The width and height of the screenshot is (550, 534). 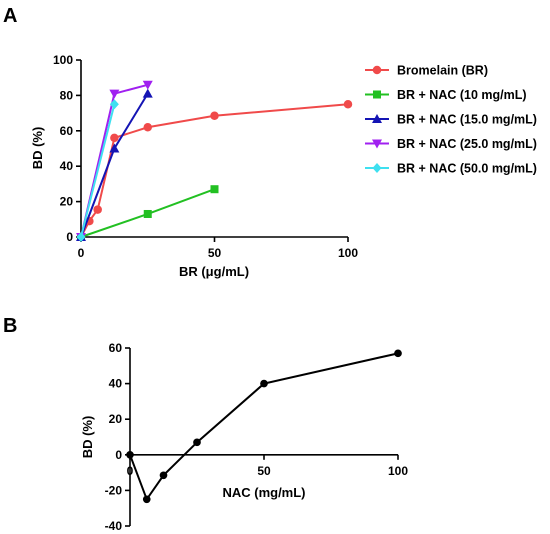 I want to click on legend-label: BR + NAC (50.0 mg/mL), so click(x=467, y=169).